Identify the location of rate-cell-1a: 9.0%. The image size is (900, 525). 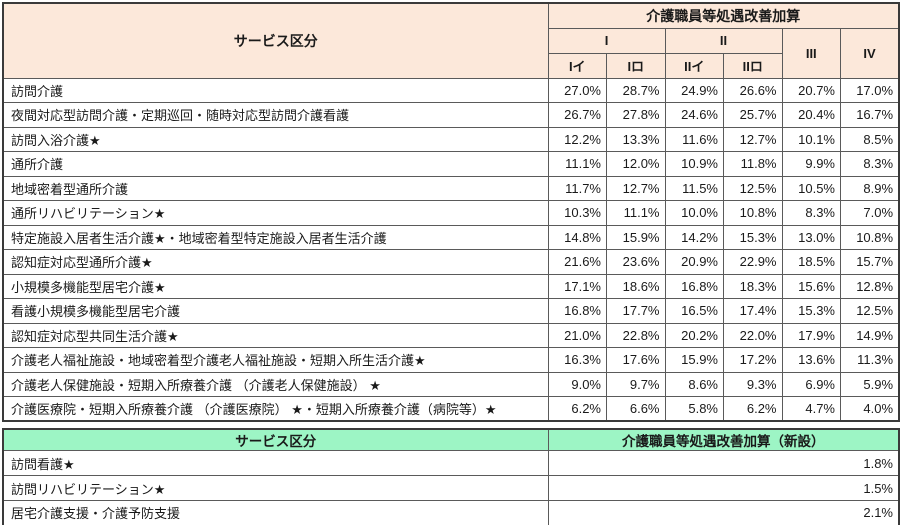
(577, 384).